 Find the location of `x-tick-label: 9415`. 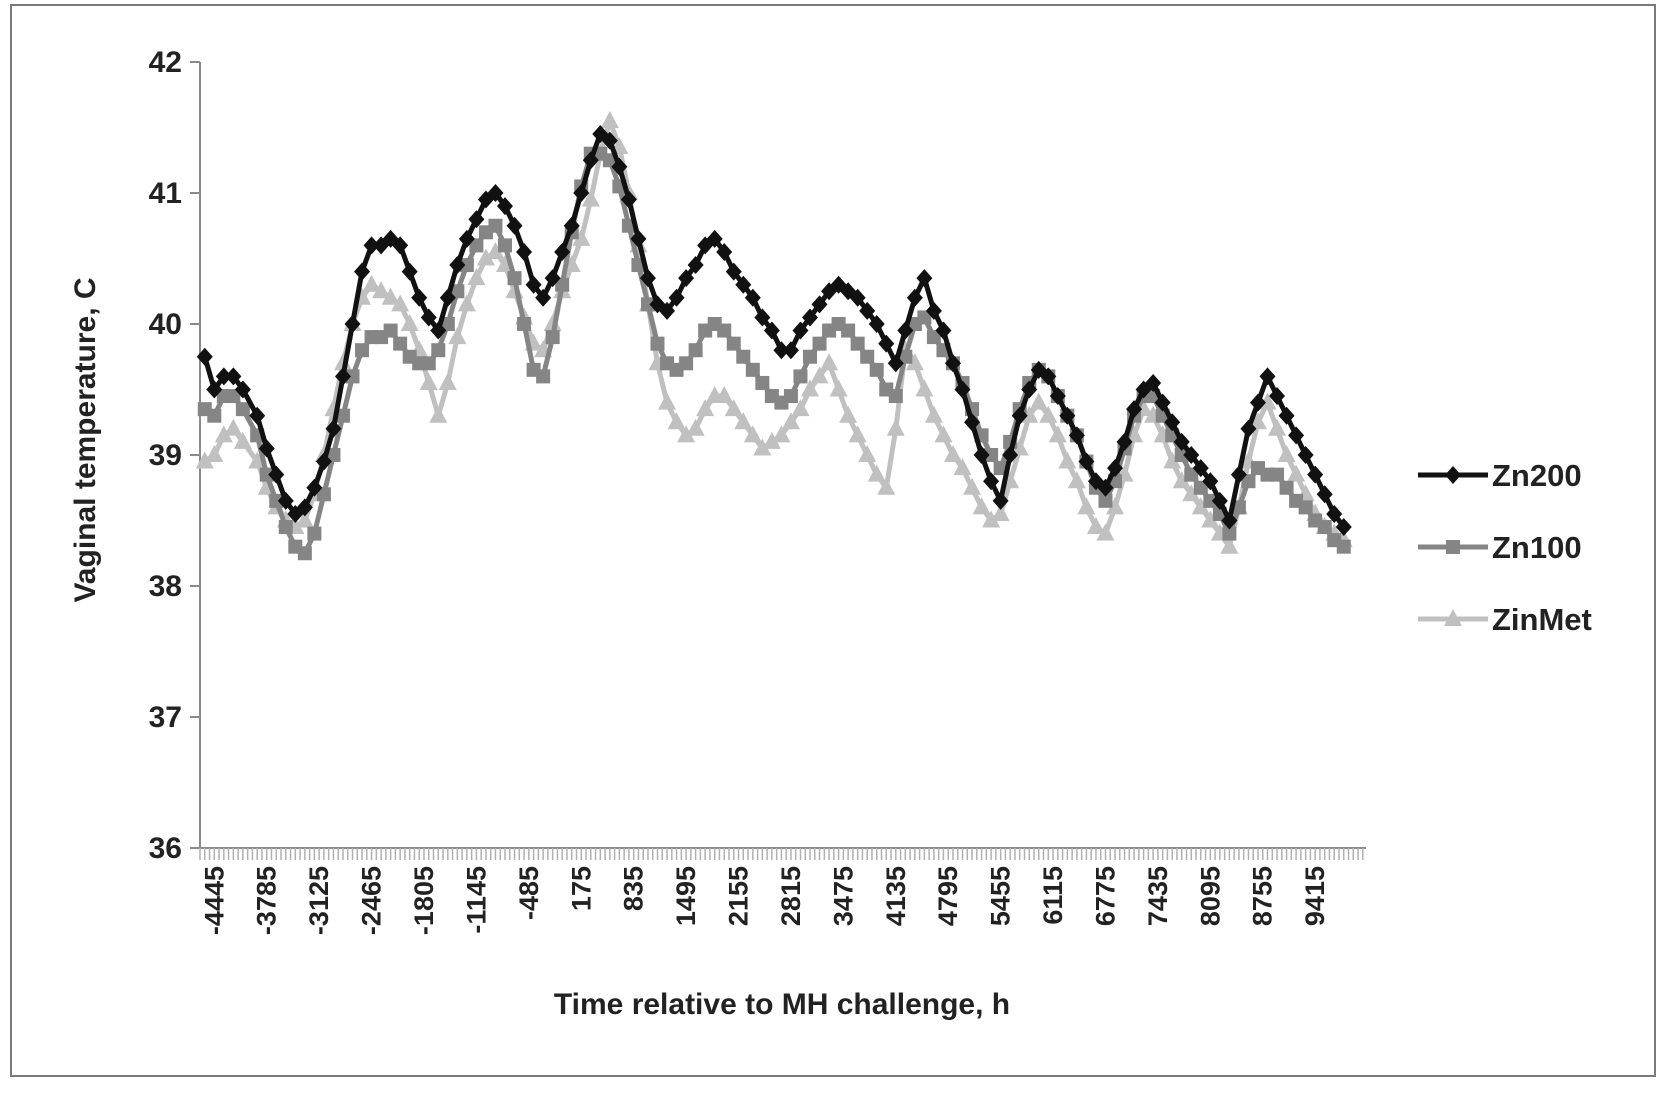

x-tick-label: 9415 is located at coordinates (1315, 896).